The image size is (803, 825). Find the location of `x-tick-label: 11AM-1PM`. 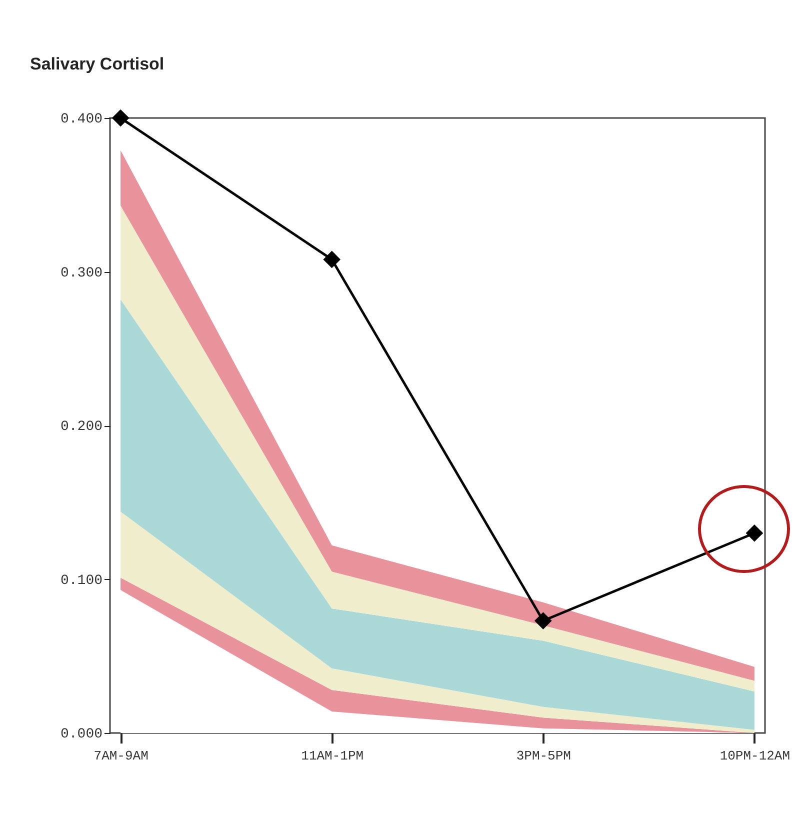

x-tick-label: 11AM-1PM is located at coordinates (332, 756).